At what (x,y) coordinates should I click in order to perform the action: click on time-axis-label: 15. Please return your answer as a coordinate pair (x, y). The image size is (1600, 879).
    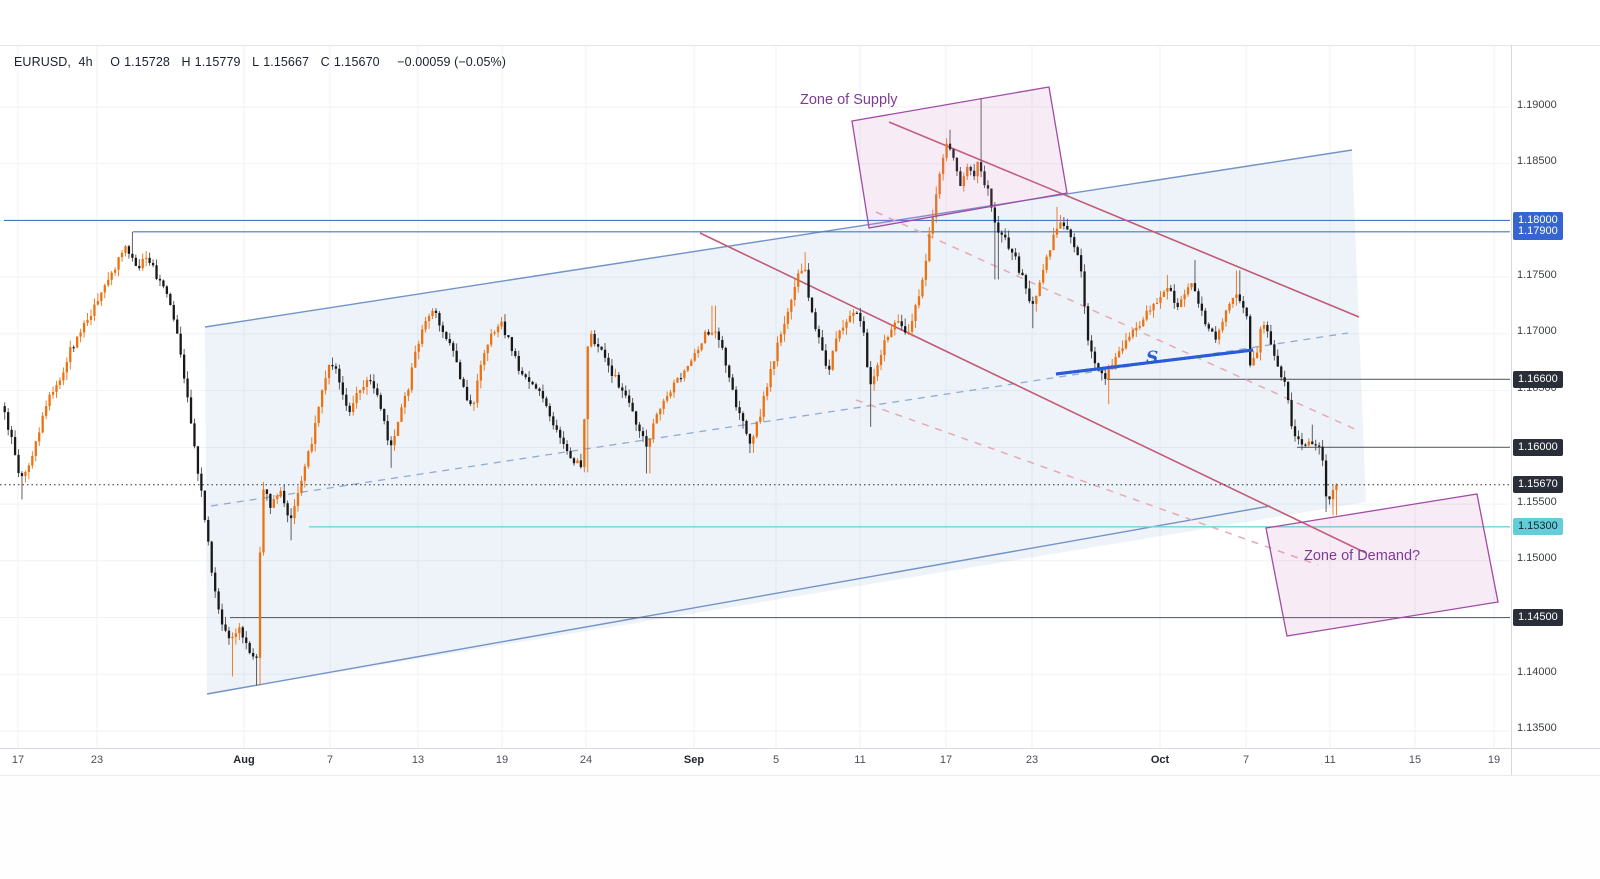
    Looking at the image, I should click on (1415, 760).